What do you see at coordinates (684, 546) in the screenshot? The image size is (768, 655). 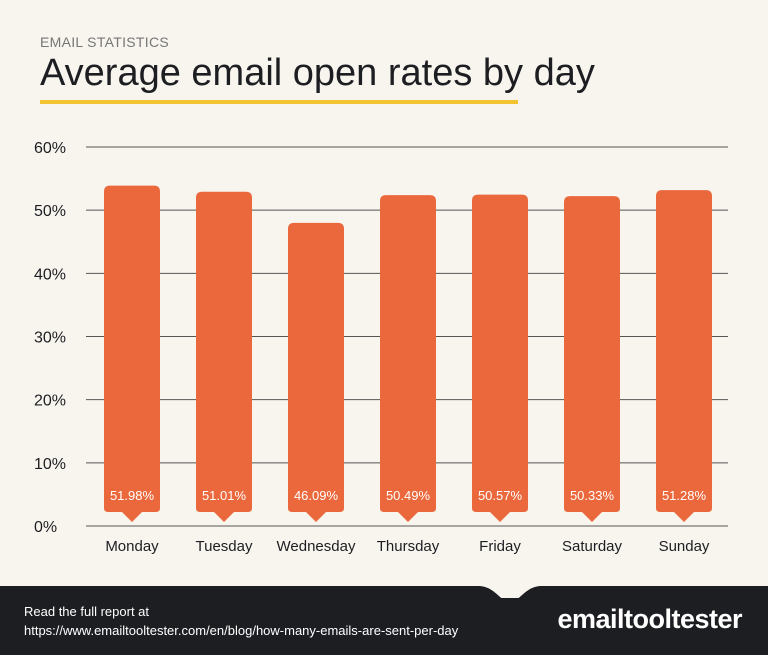 I see `x-tick-label: Sunday` at bounding box center [684, 546].